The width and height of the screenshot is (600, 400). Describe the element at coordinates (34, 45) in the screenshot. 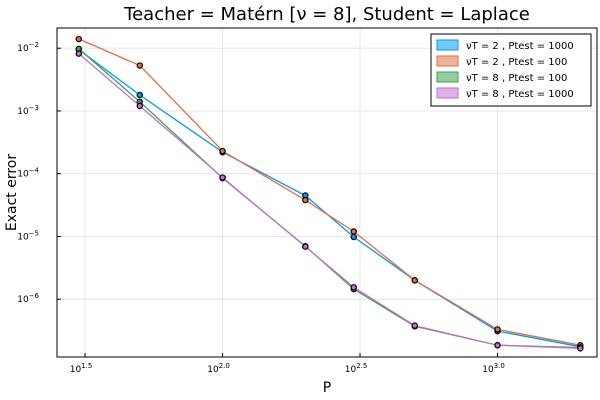

I see `y-tick-exponent: −2` at that location.